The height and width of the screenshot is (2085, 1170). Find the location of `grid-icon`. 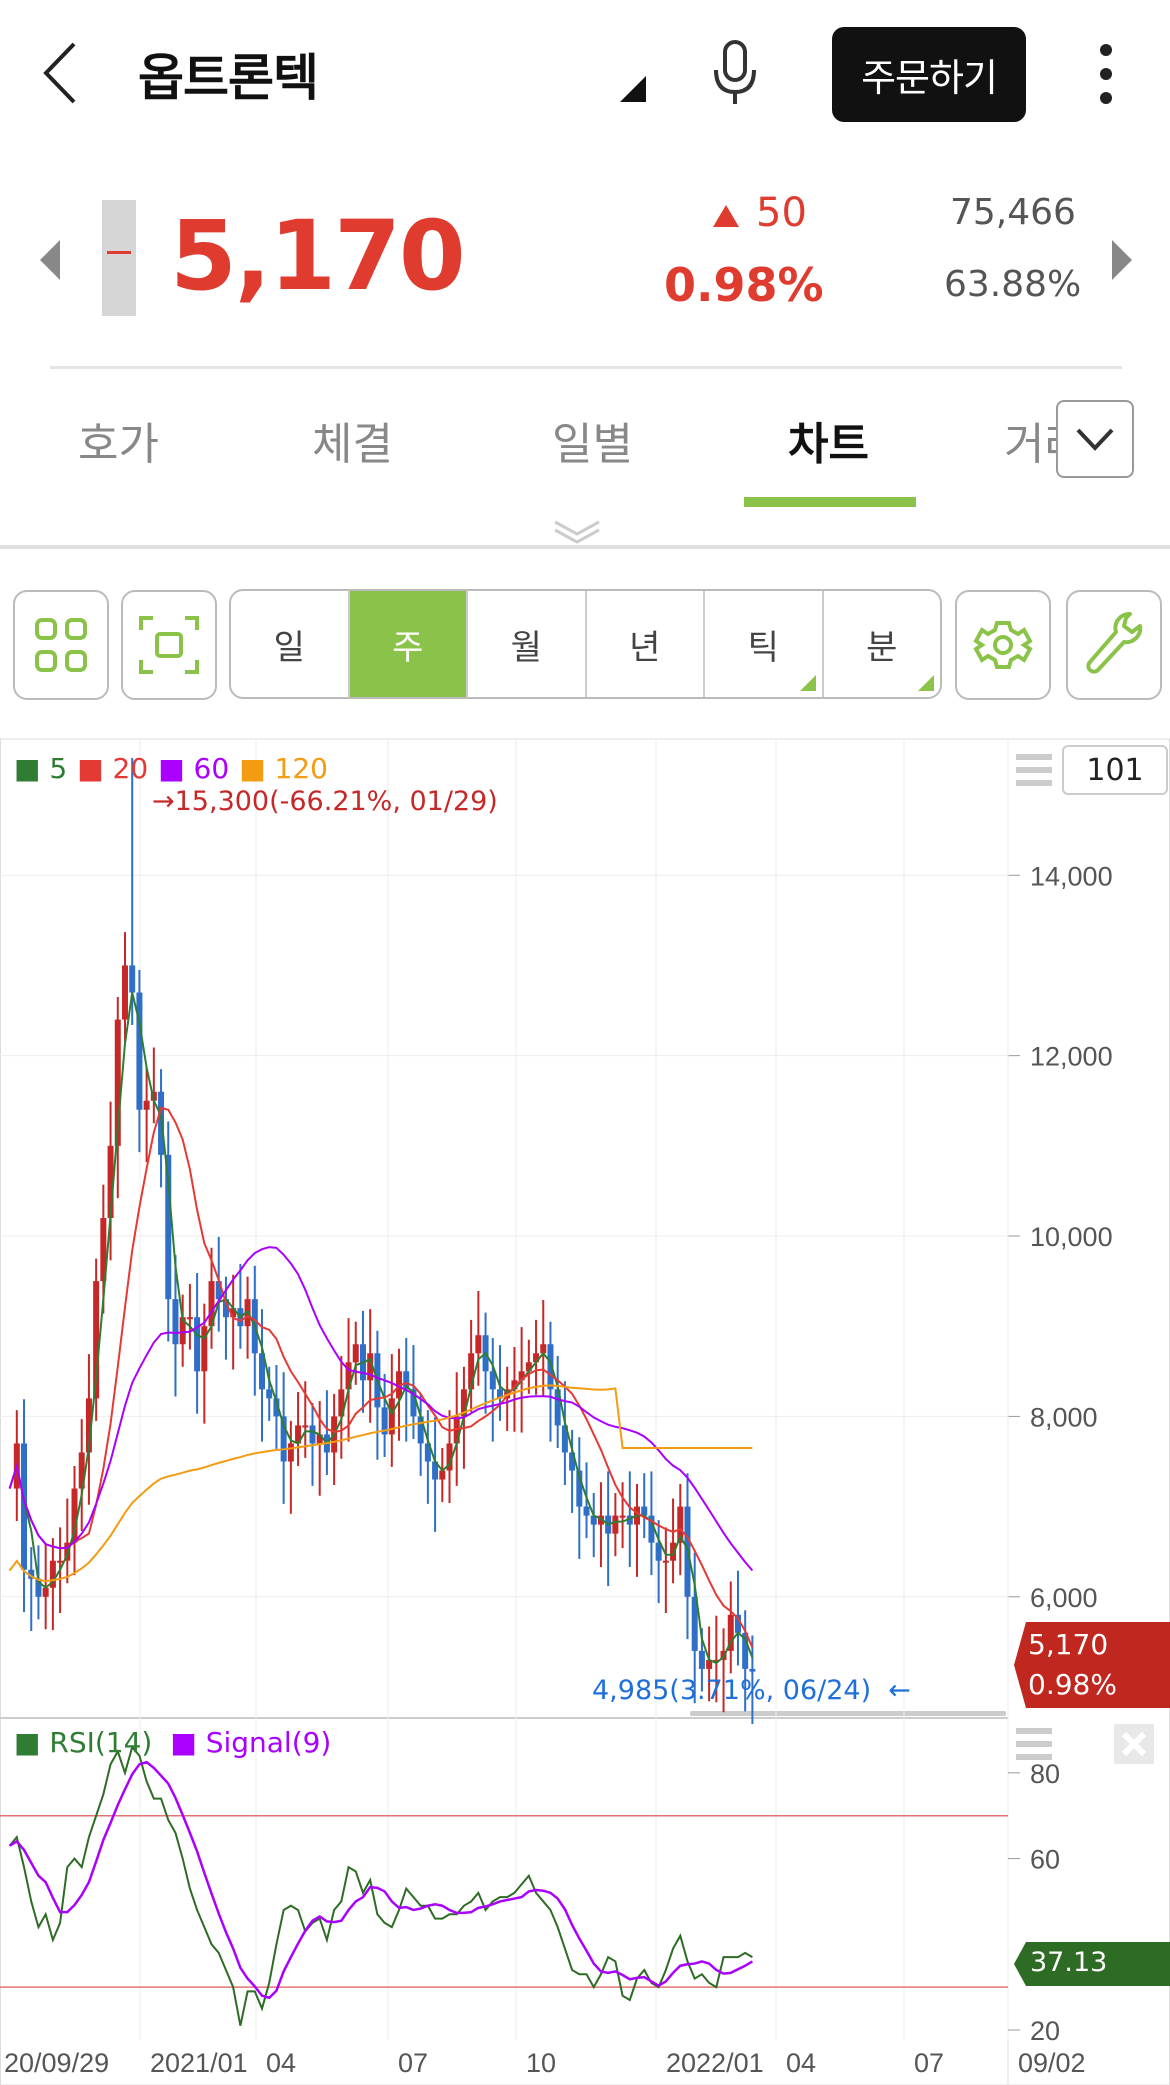

grid-icon is located at coordinates (61, 645).